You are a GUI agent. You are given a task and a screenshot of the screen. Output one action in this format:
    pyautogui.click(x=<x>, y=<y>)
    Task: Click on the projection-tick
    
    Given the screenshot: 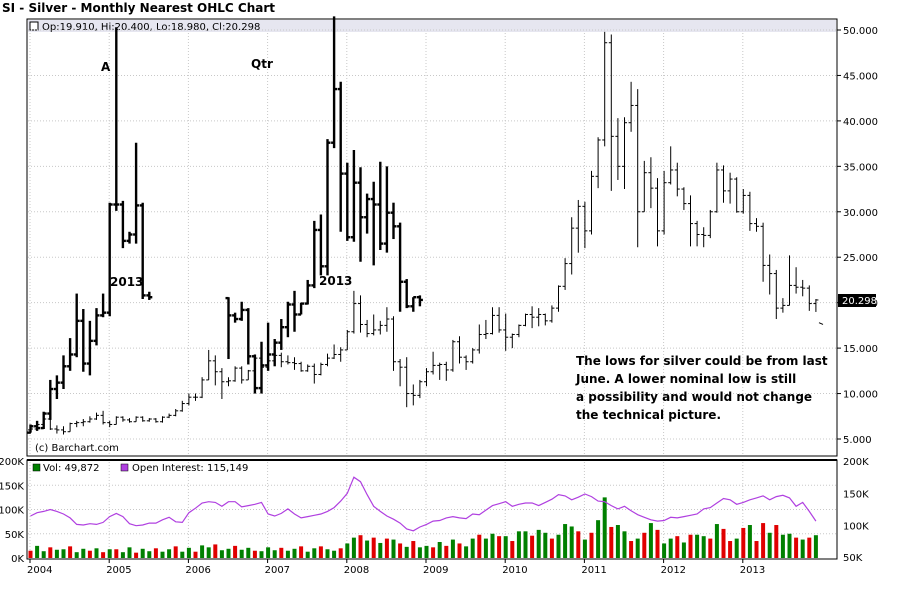 What is the action you would take?
    pyautogui.click(x=821, y=323)
    